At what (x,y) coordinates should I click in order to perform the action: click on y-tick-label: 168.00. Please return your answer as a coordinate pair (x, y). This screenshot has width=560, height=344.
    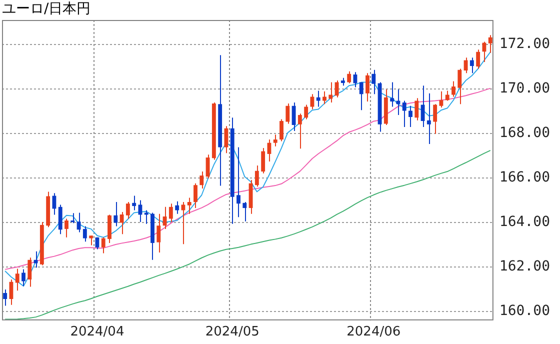
    Looking at the image, I should click on (524, 133).